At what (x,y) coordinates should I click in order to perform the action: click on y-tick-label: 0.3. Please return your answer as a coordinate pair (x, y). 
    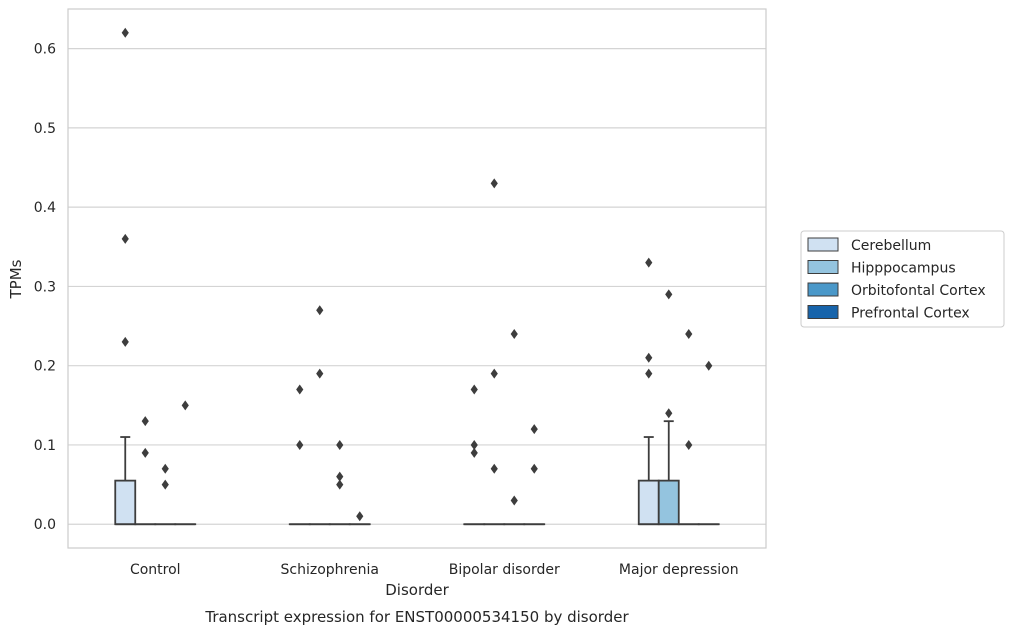
    Looking at the image, I should click on (45, 287).